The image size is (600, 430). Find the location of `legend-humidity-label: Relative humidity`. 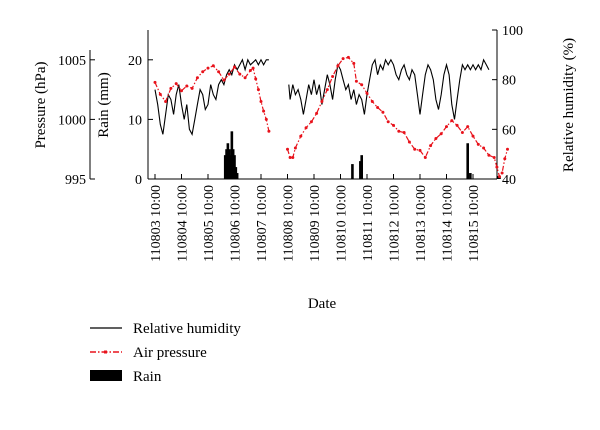

legend-humidity-label: Relative humidity is located at coordinates (187, 329).